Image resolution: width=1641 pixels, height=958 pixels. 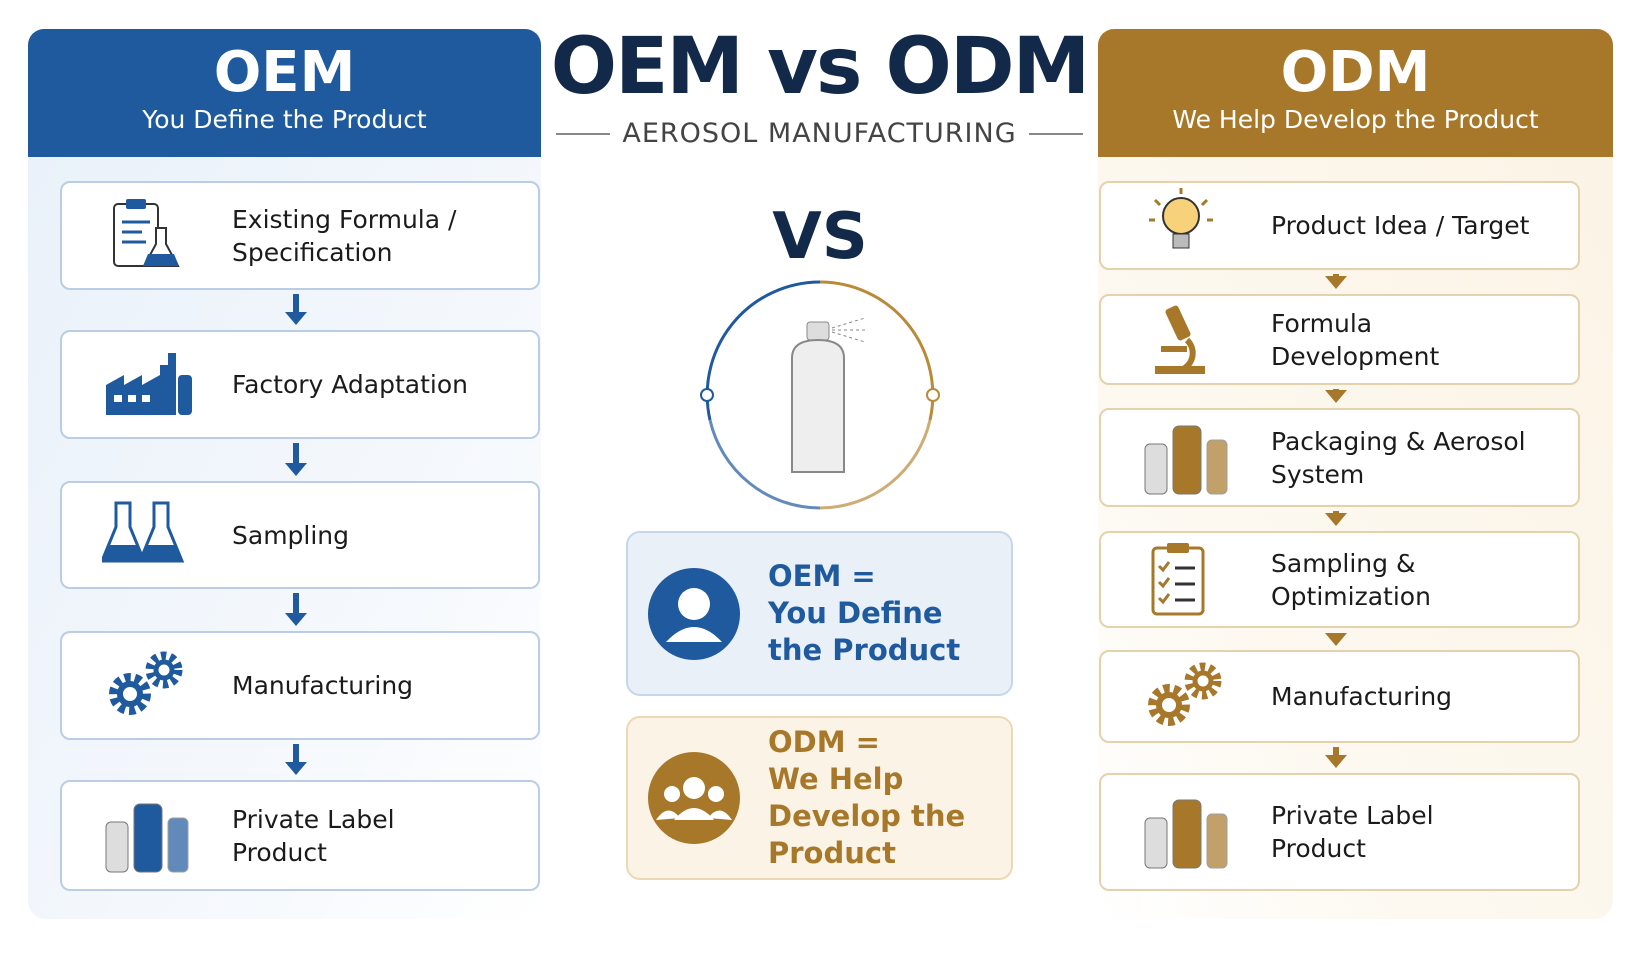 What do you see at coordinates (284, 72) in the screenshot?
I see `oem-title: OEM` at bounding box center [284, 72].